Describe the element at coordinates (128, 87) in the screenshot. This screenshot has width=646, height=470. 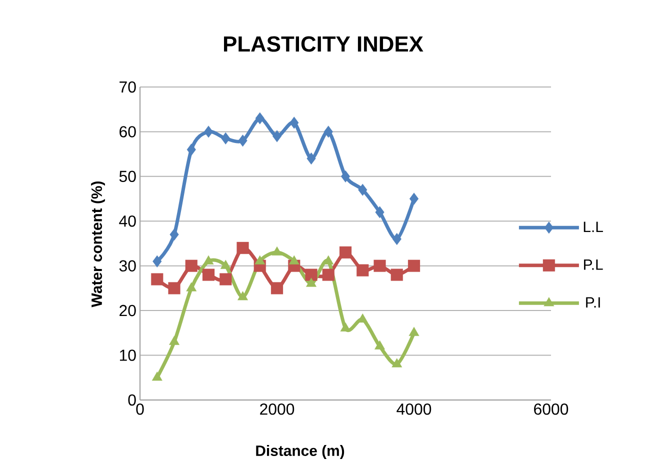
I see `y-tick-label: 70` at that location.